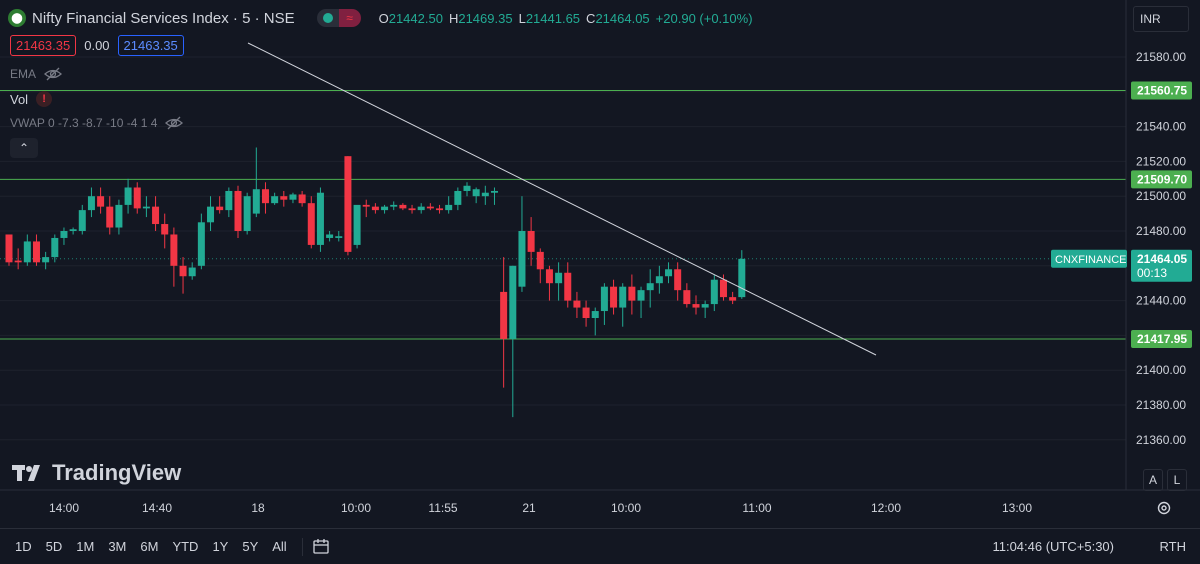  I want to click on range-6m: 6M, so click(149, 546).